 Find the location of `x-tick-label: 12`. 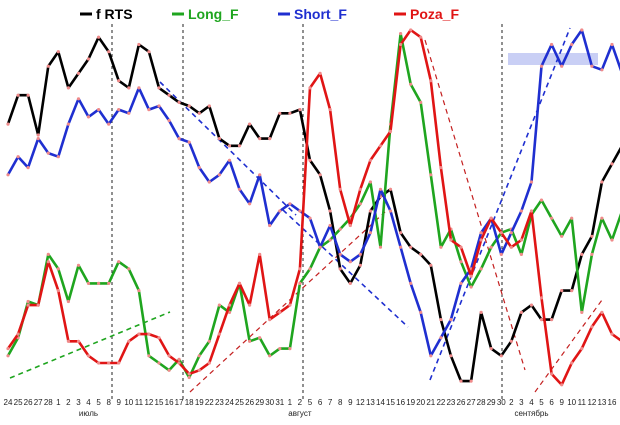

x-tick-label: 12 is located at coordinates (360, 402).